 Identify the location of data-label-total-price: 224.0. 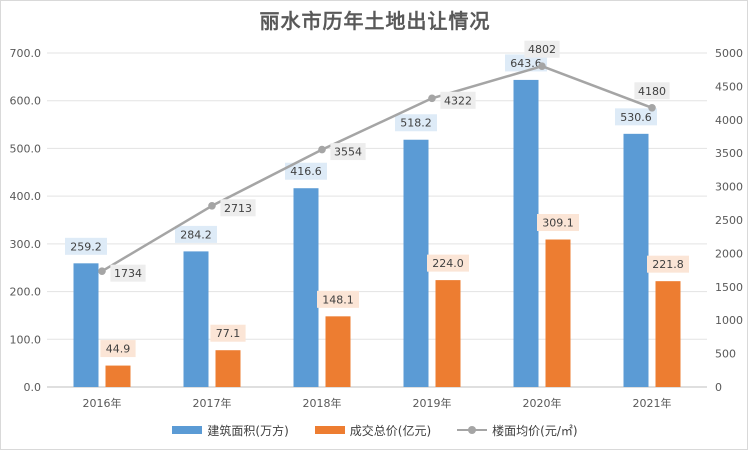
(448, 263).